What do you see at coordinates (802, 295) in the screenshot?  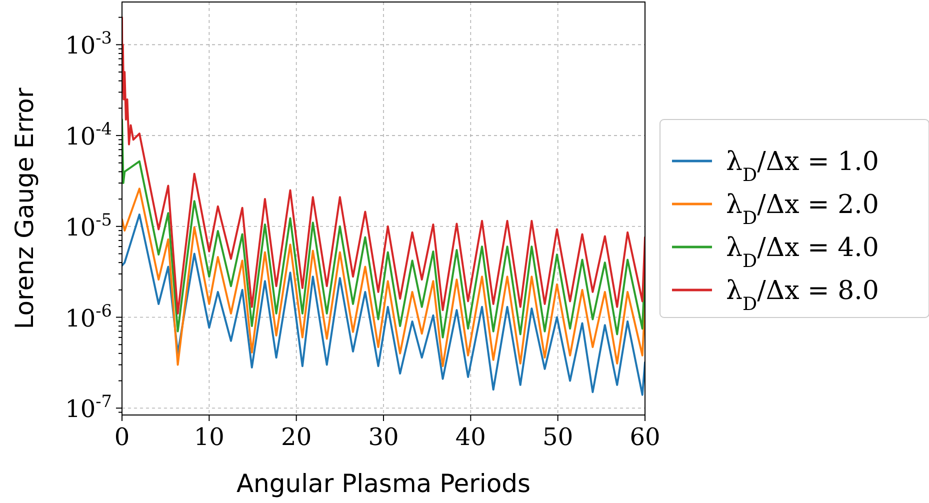 I see `legend-label: λ$_{D}$/Δx = 8.0` at bounding box center [802, 295].